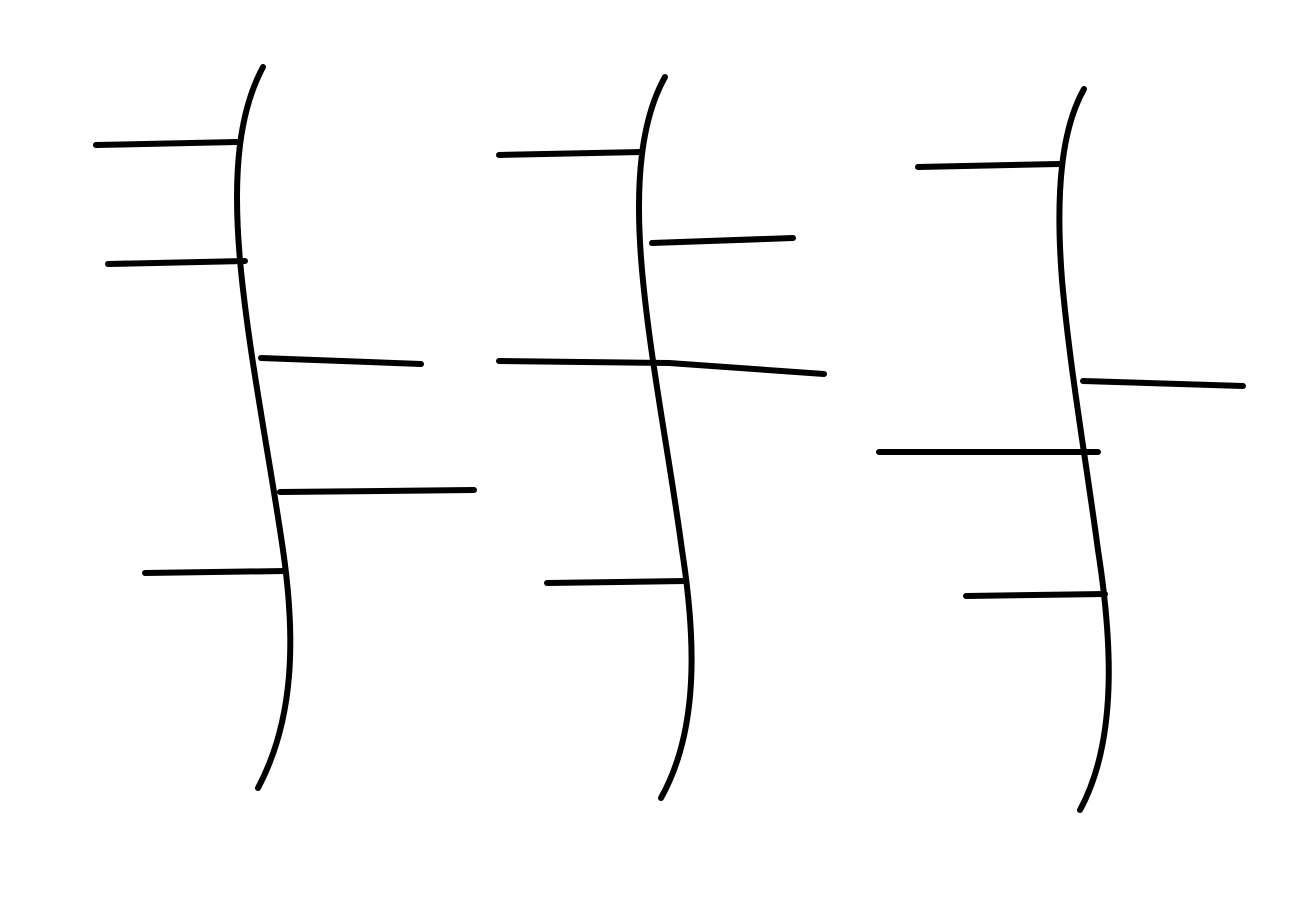 The image size is (1300, 900). I want to click on stroke-3-spine, so click(1084, 449).